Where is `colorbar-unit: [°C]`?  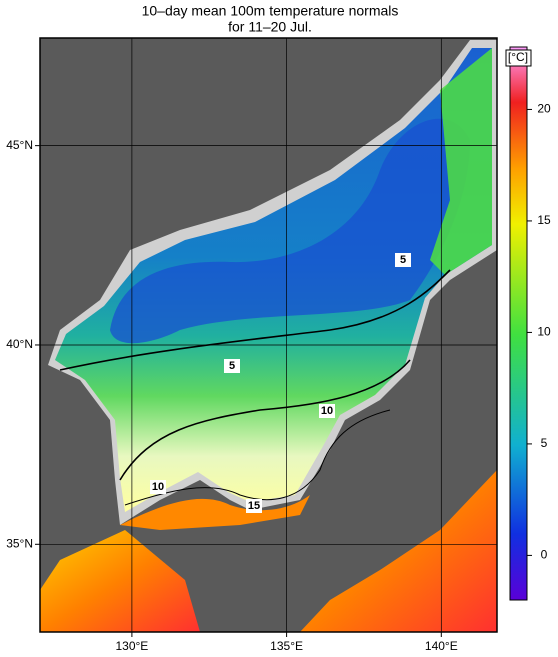
colorbar-unit: [°C] is located at coordinates (518, 57).